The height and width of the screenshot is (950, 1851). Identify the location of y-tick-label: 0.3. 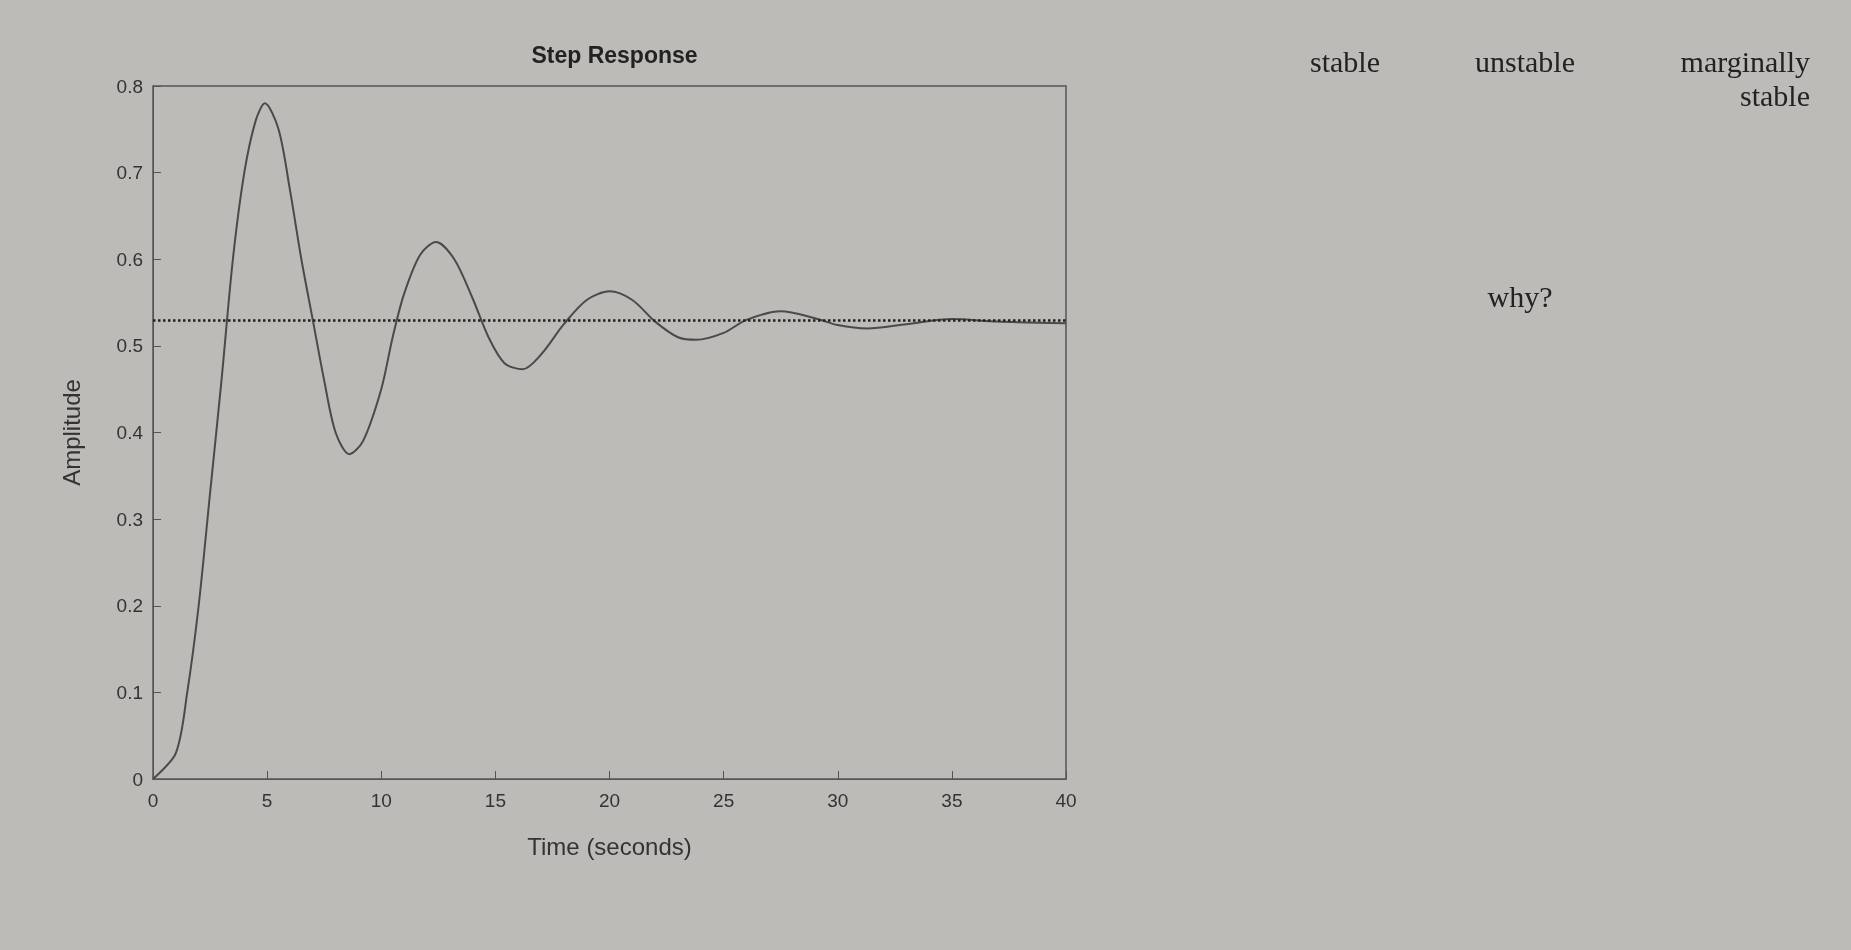
(129, 519).